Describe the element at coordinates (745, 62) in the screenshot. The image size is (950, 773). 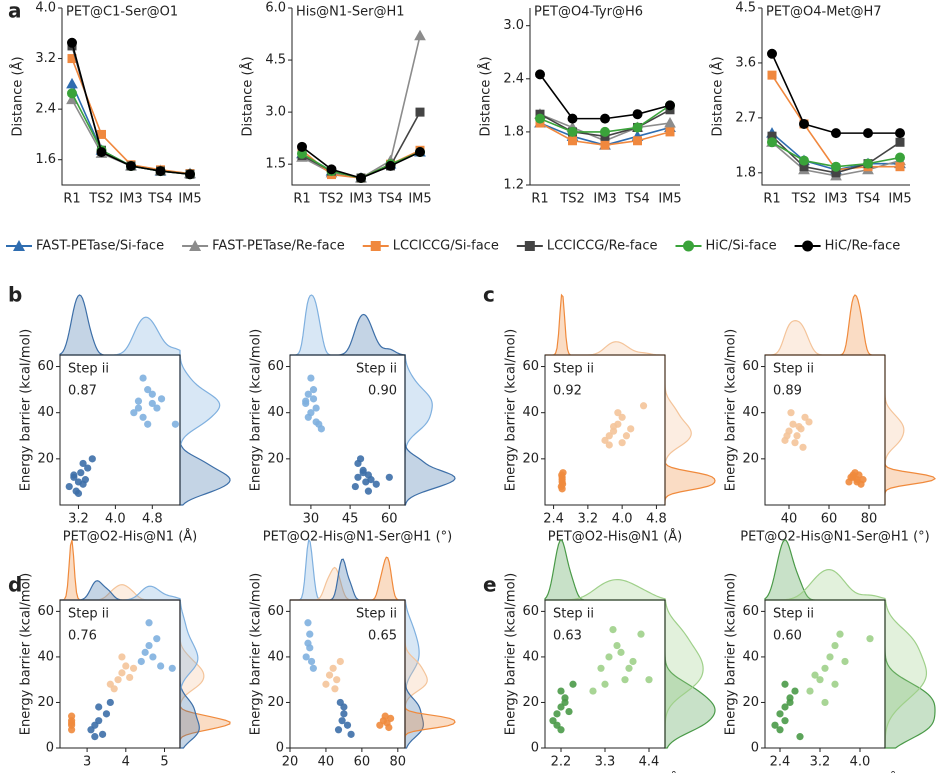
I see `y-tick-label: 3.6` at that location.